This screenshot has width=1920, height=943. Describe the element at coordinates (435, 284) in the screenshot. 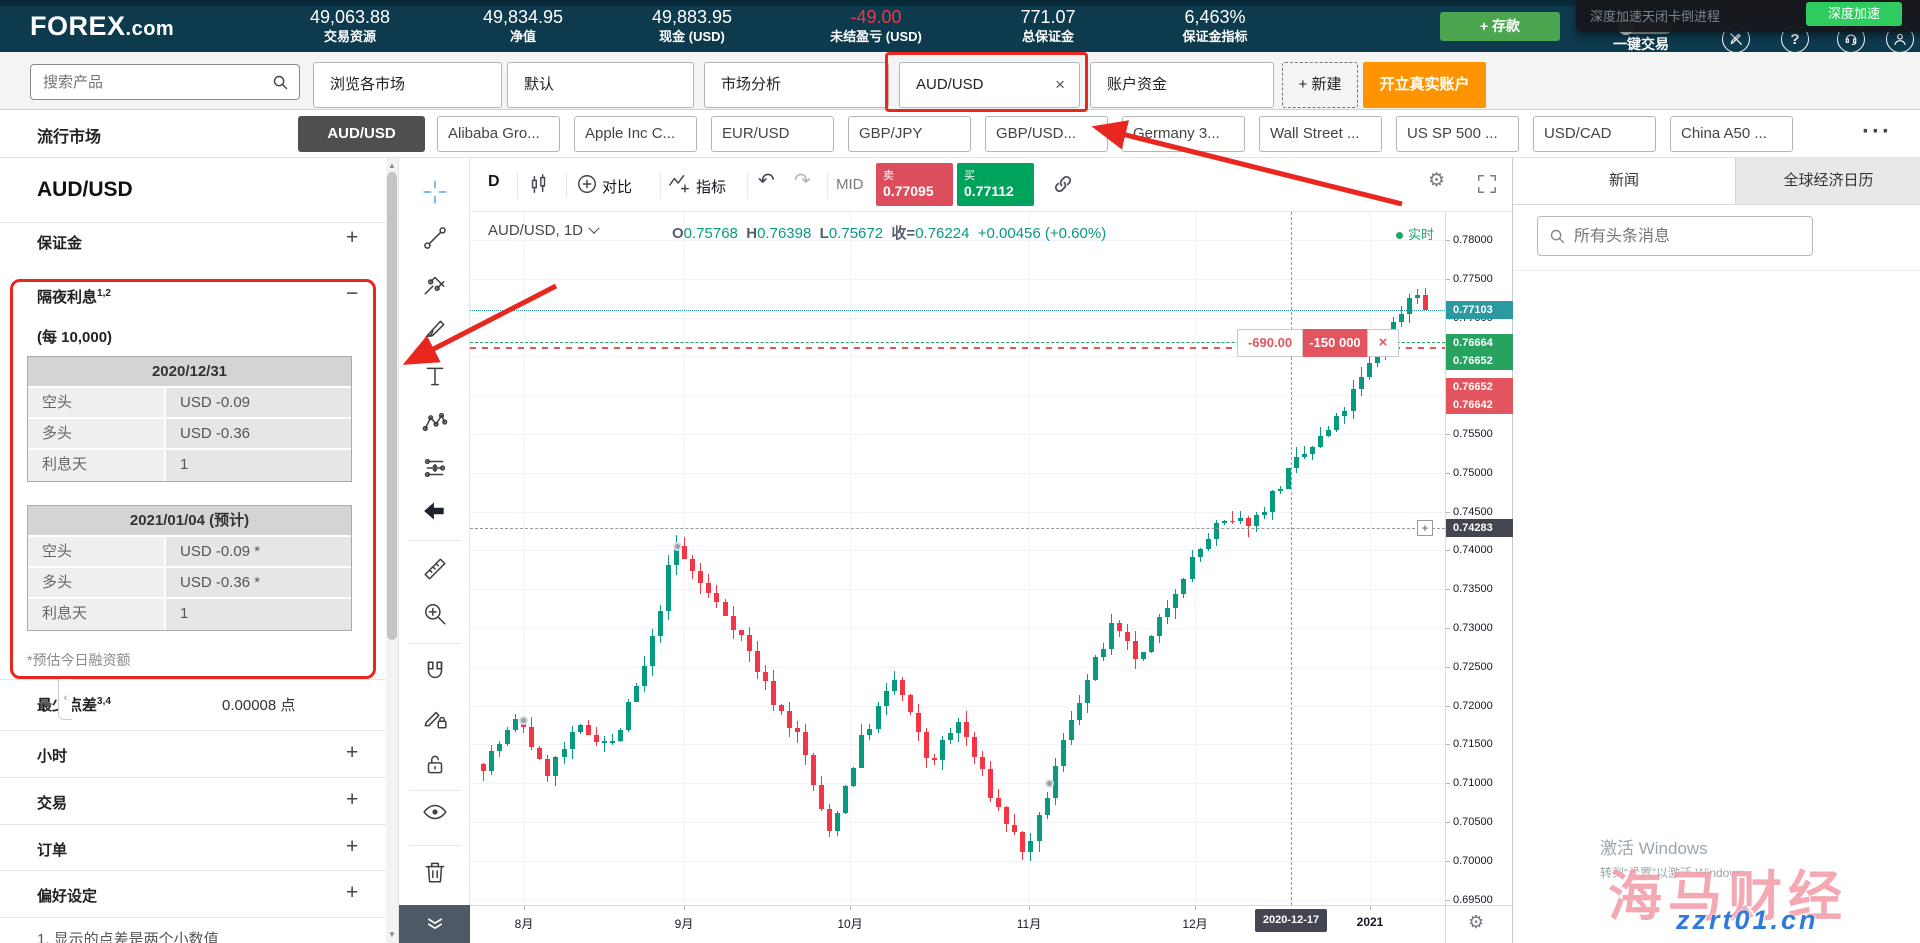

I see `pitchfork-icon` at that location.